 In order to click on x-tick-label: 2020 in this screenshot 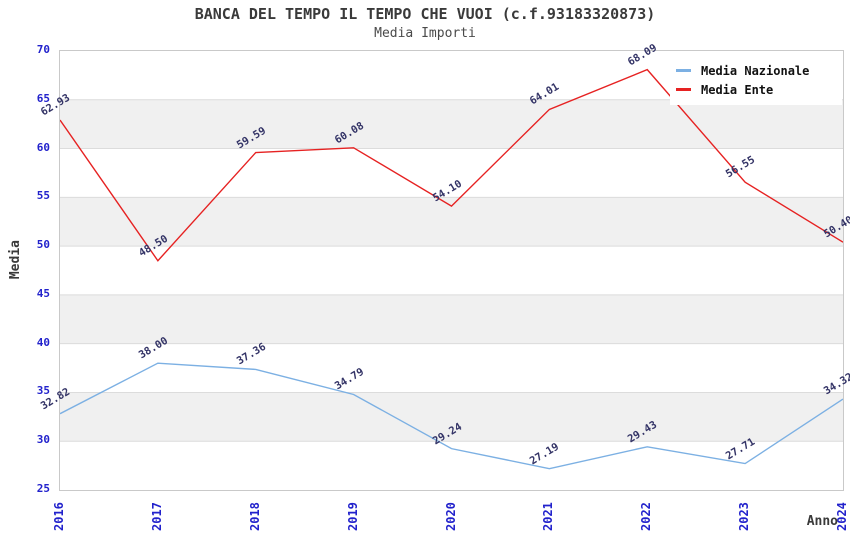, I will do `click(450, 516)`.